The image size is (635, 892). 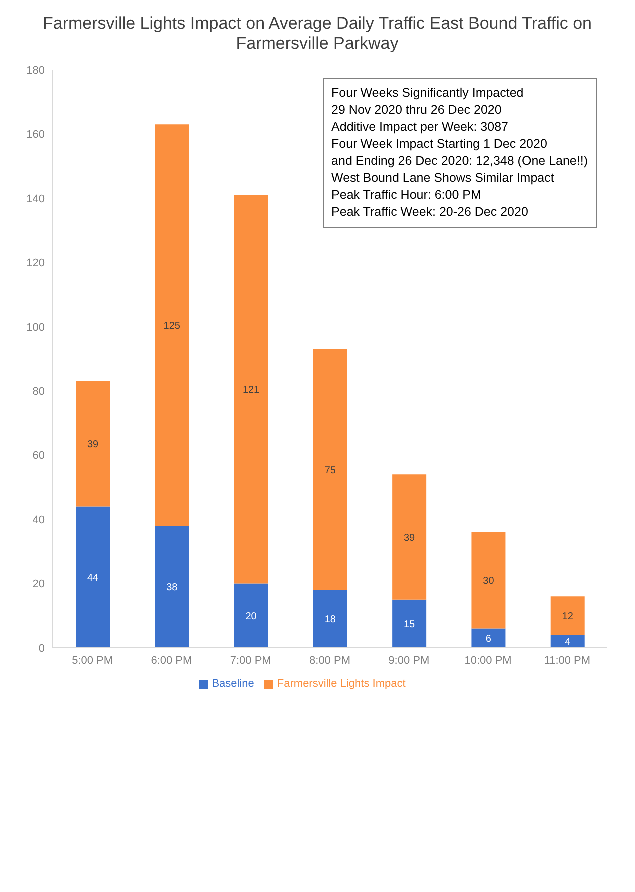 I want to click on annotation: Peak Traffic Week: 20-26 Dec 2020, so click(x=431, y=212).